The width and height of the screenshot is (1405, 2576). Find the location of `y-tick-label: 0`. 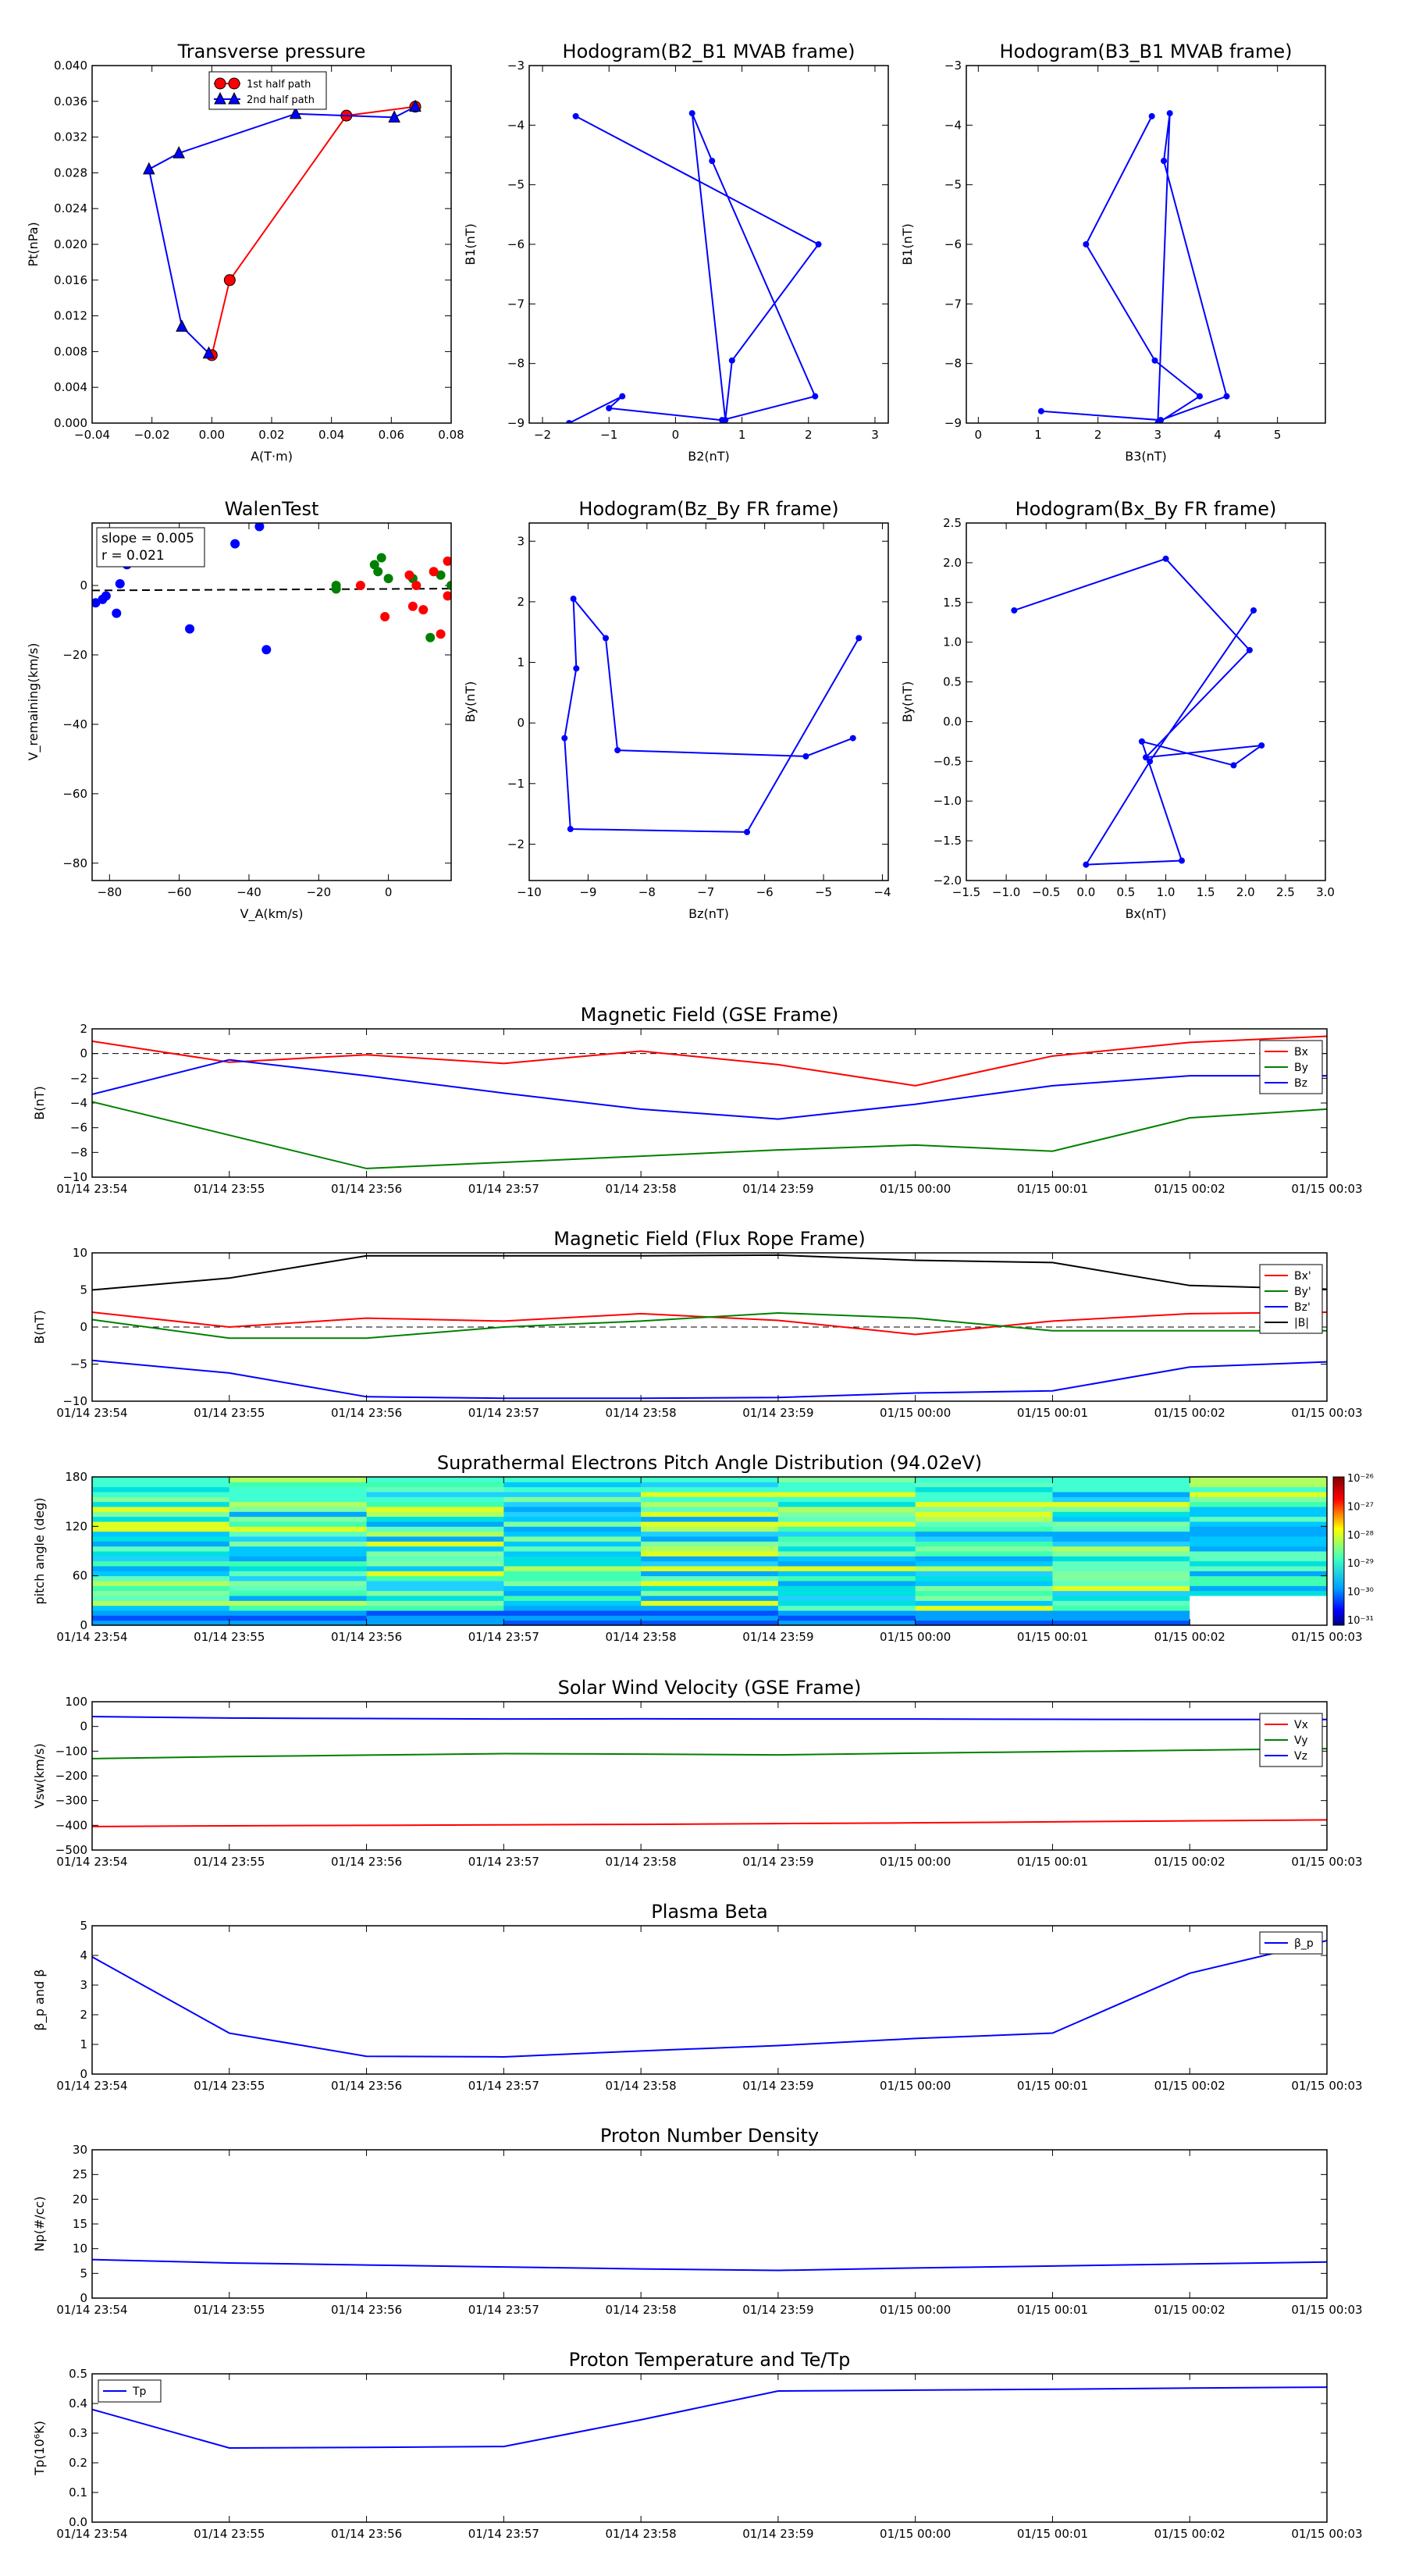

y-tick-label: 0 is located at coordinates (521, 723).